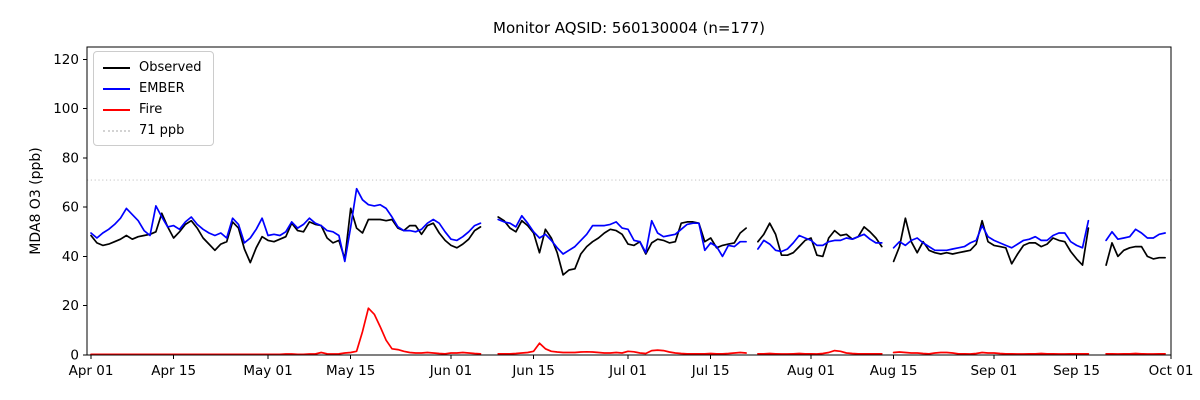 This screenshot has height=400, width=1200. I want to click on x-tick-label: Oct 01, so click(1171, 371).